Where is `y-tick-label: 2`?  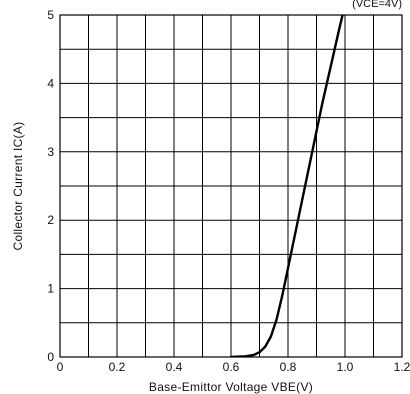 y-tick-label: 2 is located at coordinates (50, 220).